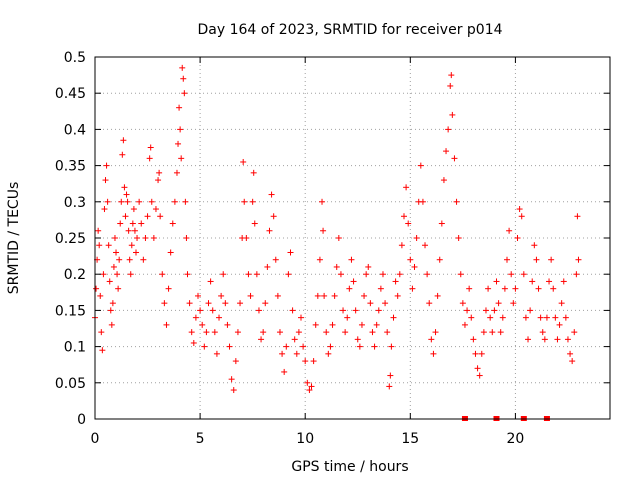 This screenshot has width=640, height=480. Describe the element at coordinates (70, 311) in the screenshot. I see `y-tick-label: 0.15` at that location.